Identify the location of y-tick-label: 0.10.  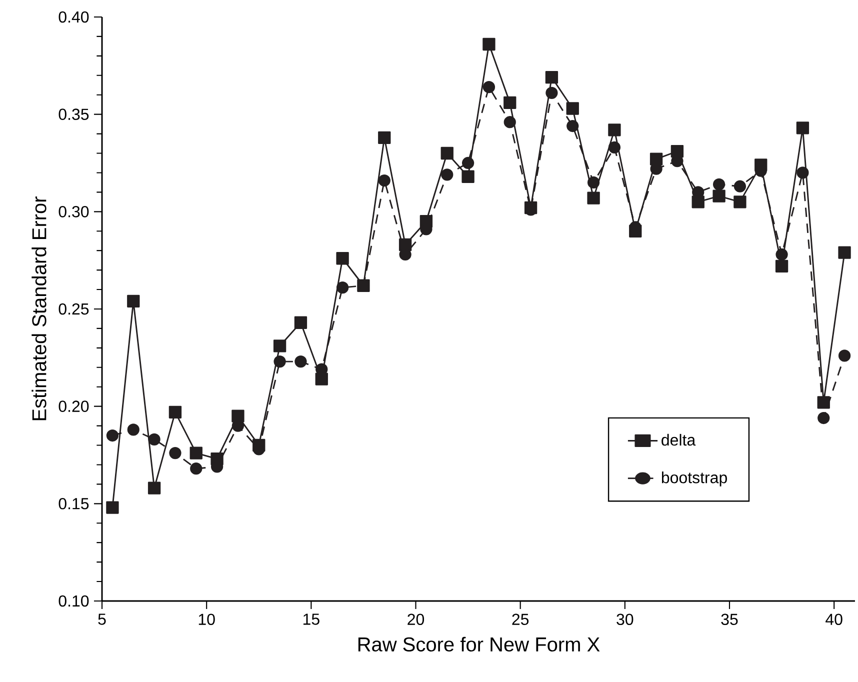
(73, 601).